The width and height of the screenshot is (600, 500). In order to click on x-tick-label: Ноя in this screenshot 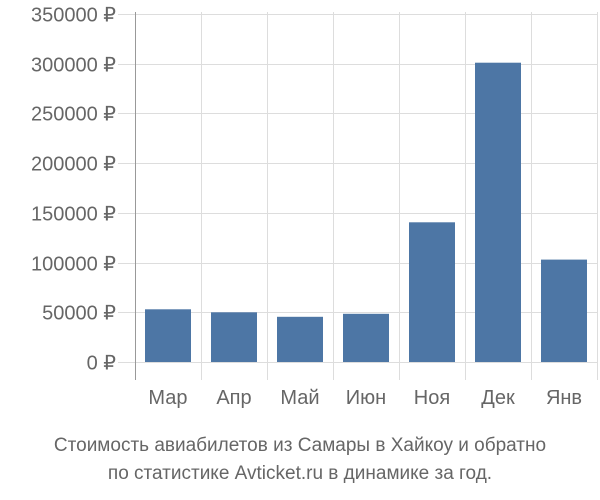, I will do `click(432, 398)`.